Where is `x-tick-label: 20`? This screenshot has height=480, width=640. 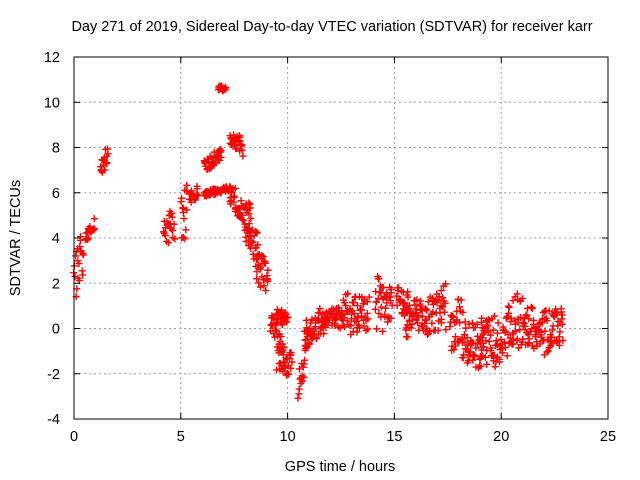 x-tick-label: 20 is located at coordinates (501, 437).